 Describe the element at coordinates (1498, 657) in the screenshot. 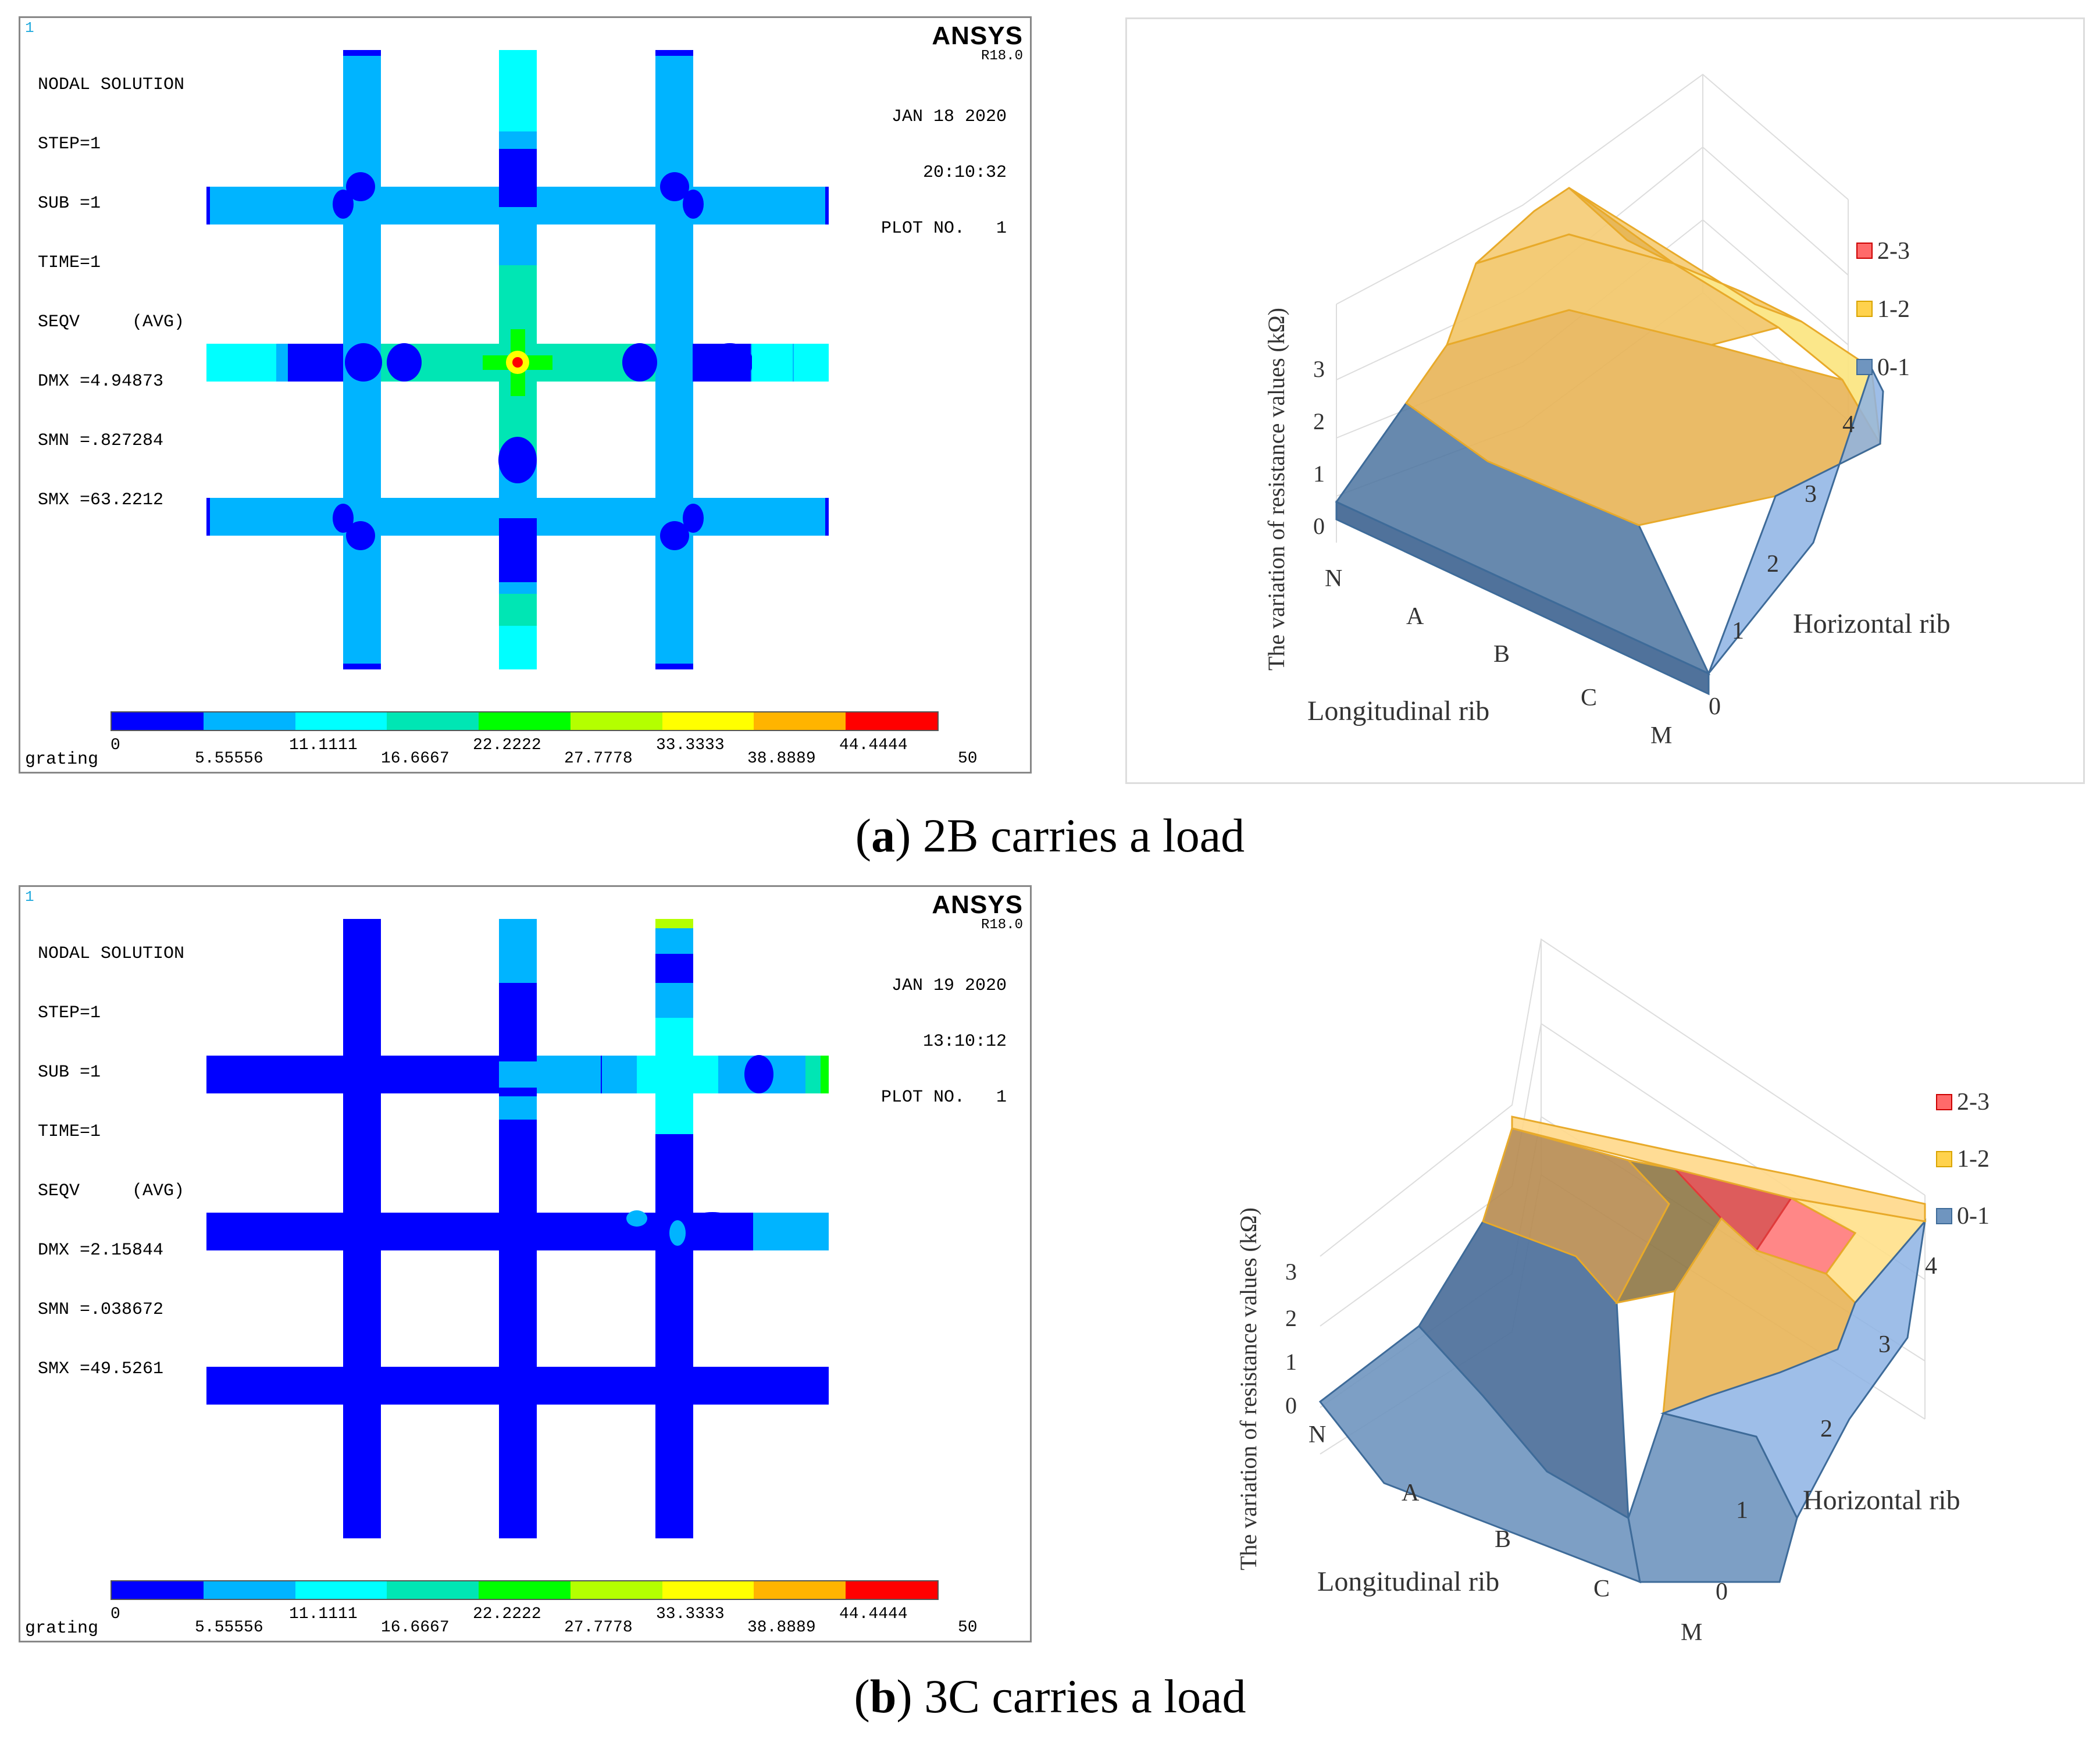

I see `long-axis-ticks: N A B C M` at that location.